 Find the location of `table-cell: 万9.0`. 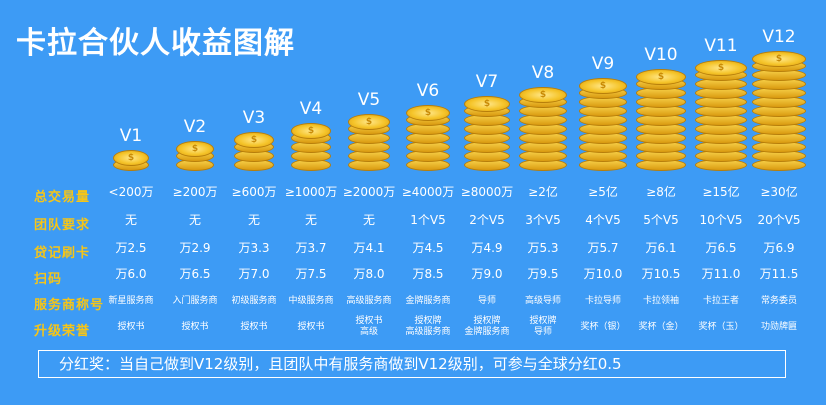

table-cell: 万9.0 is located at coordinates (487, 274).